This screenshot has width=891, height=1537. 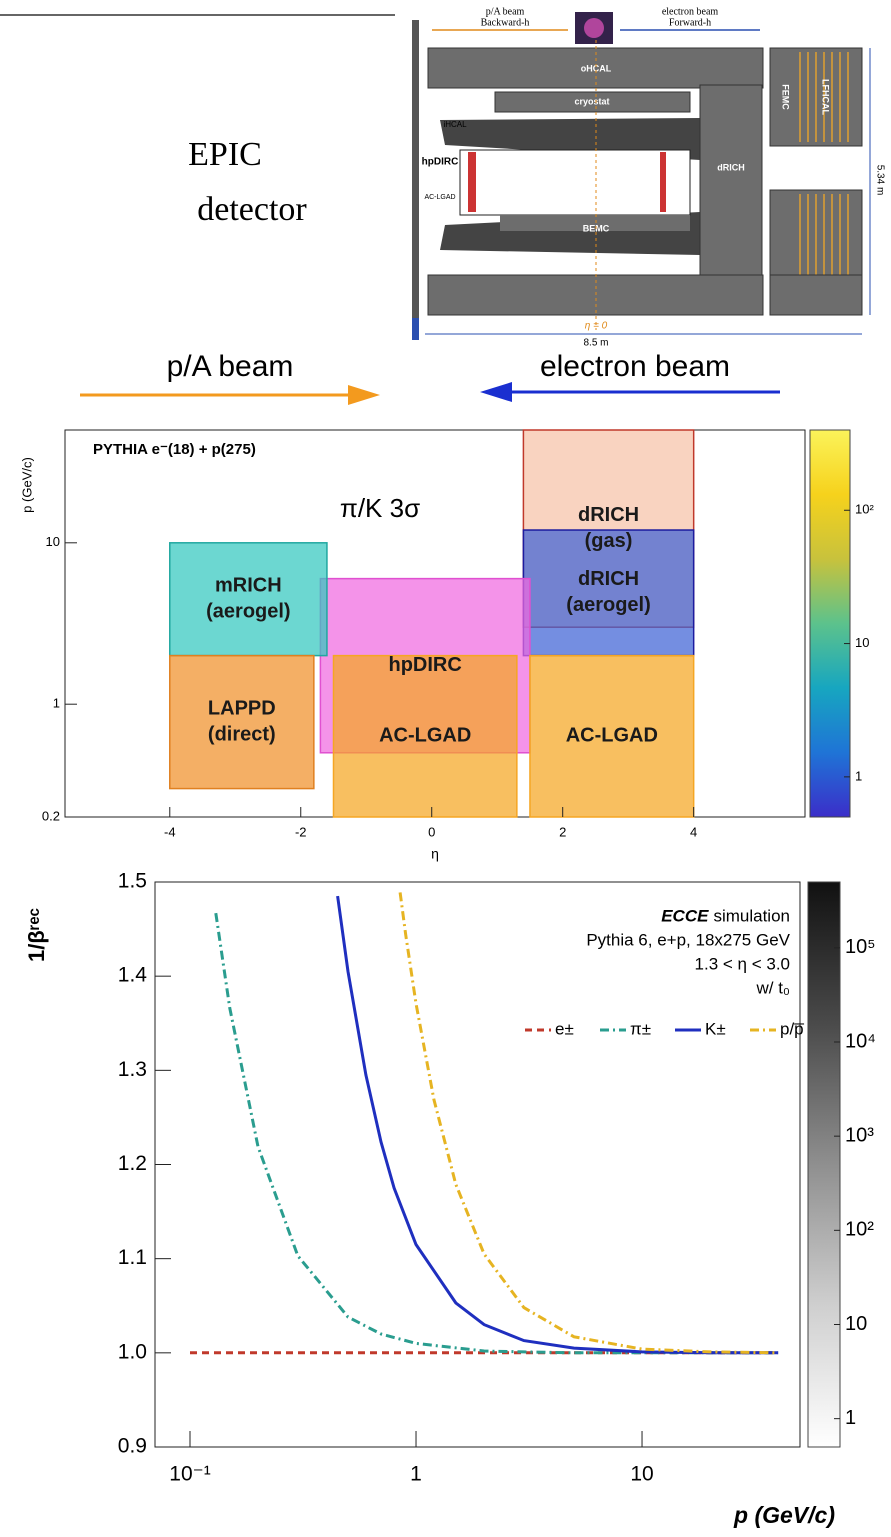 I want to click on bemc, so click(x=595, y=223).